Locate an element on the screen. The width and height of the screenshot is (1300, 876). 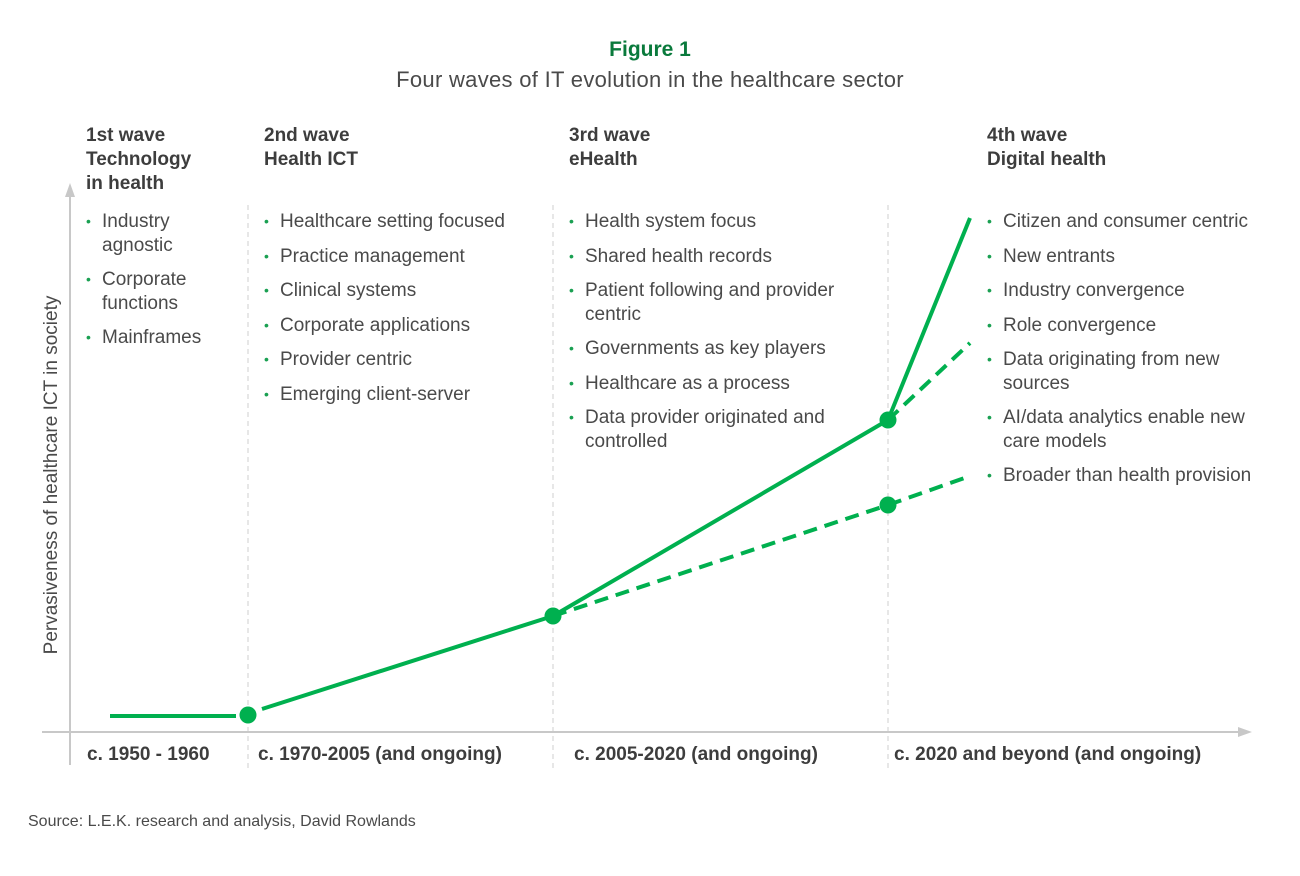
wave-heading-line: 3rd wave is located at coordinates (610, 135).